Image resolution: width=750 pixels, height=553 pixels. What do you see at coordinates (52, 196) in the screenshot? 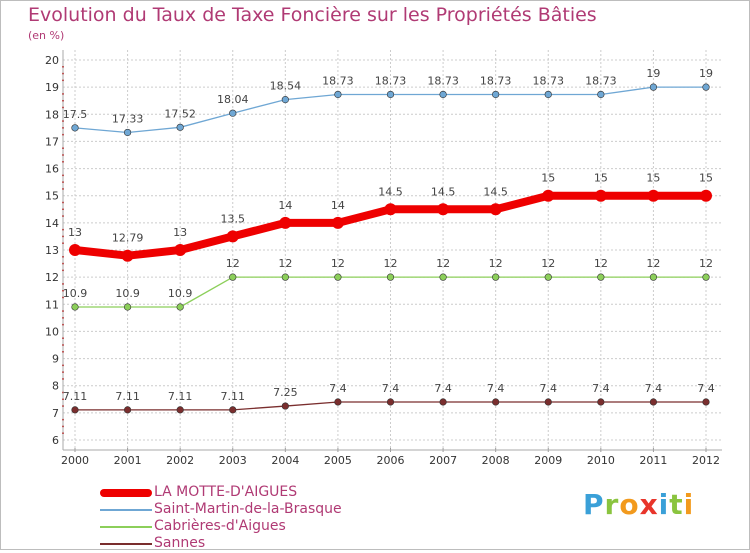
I see `y-tick-label: 15` at bounding box center [52, 196].